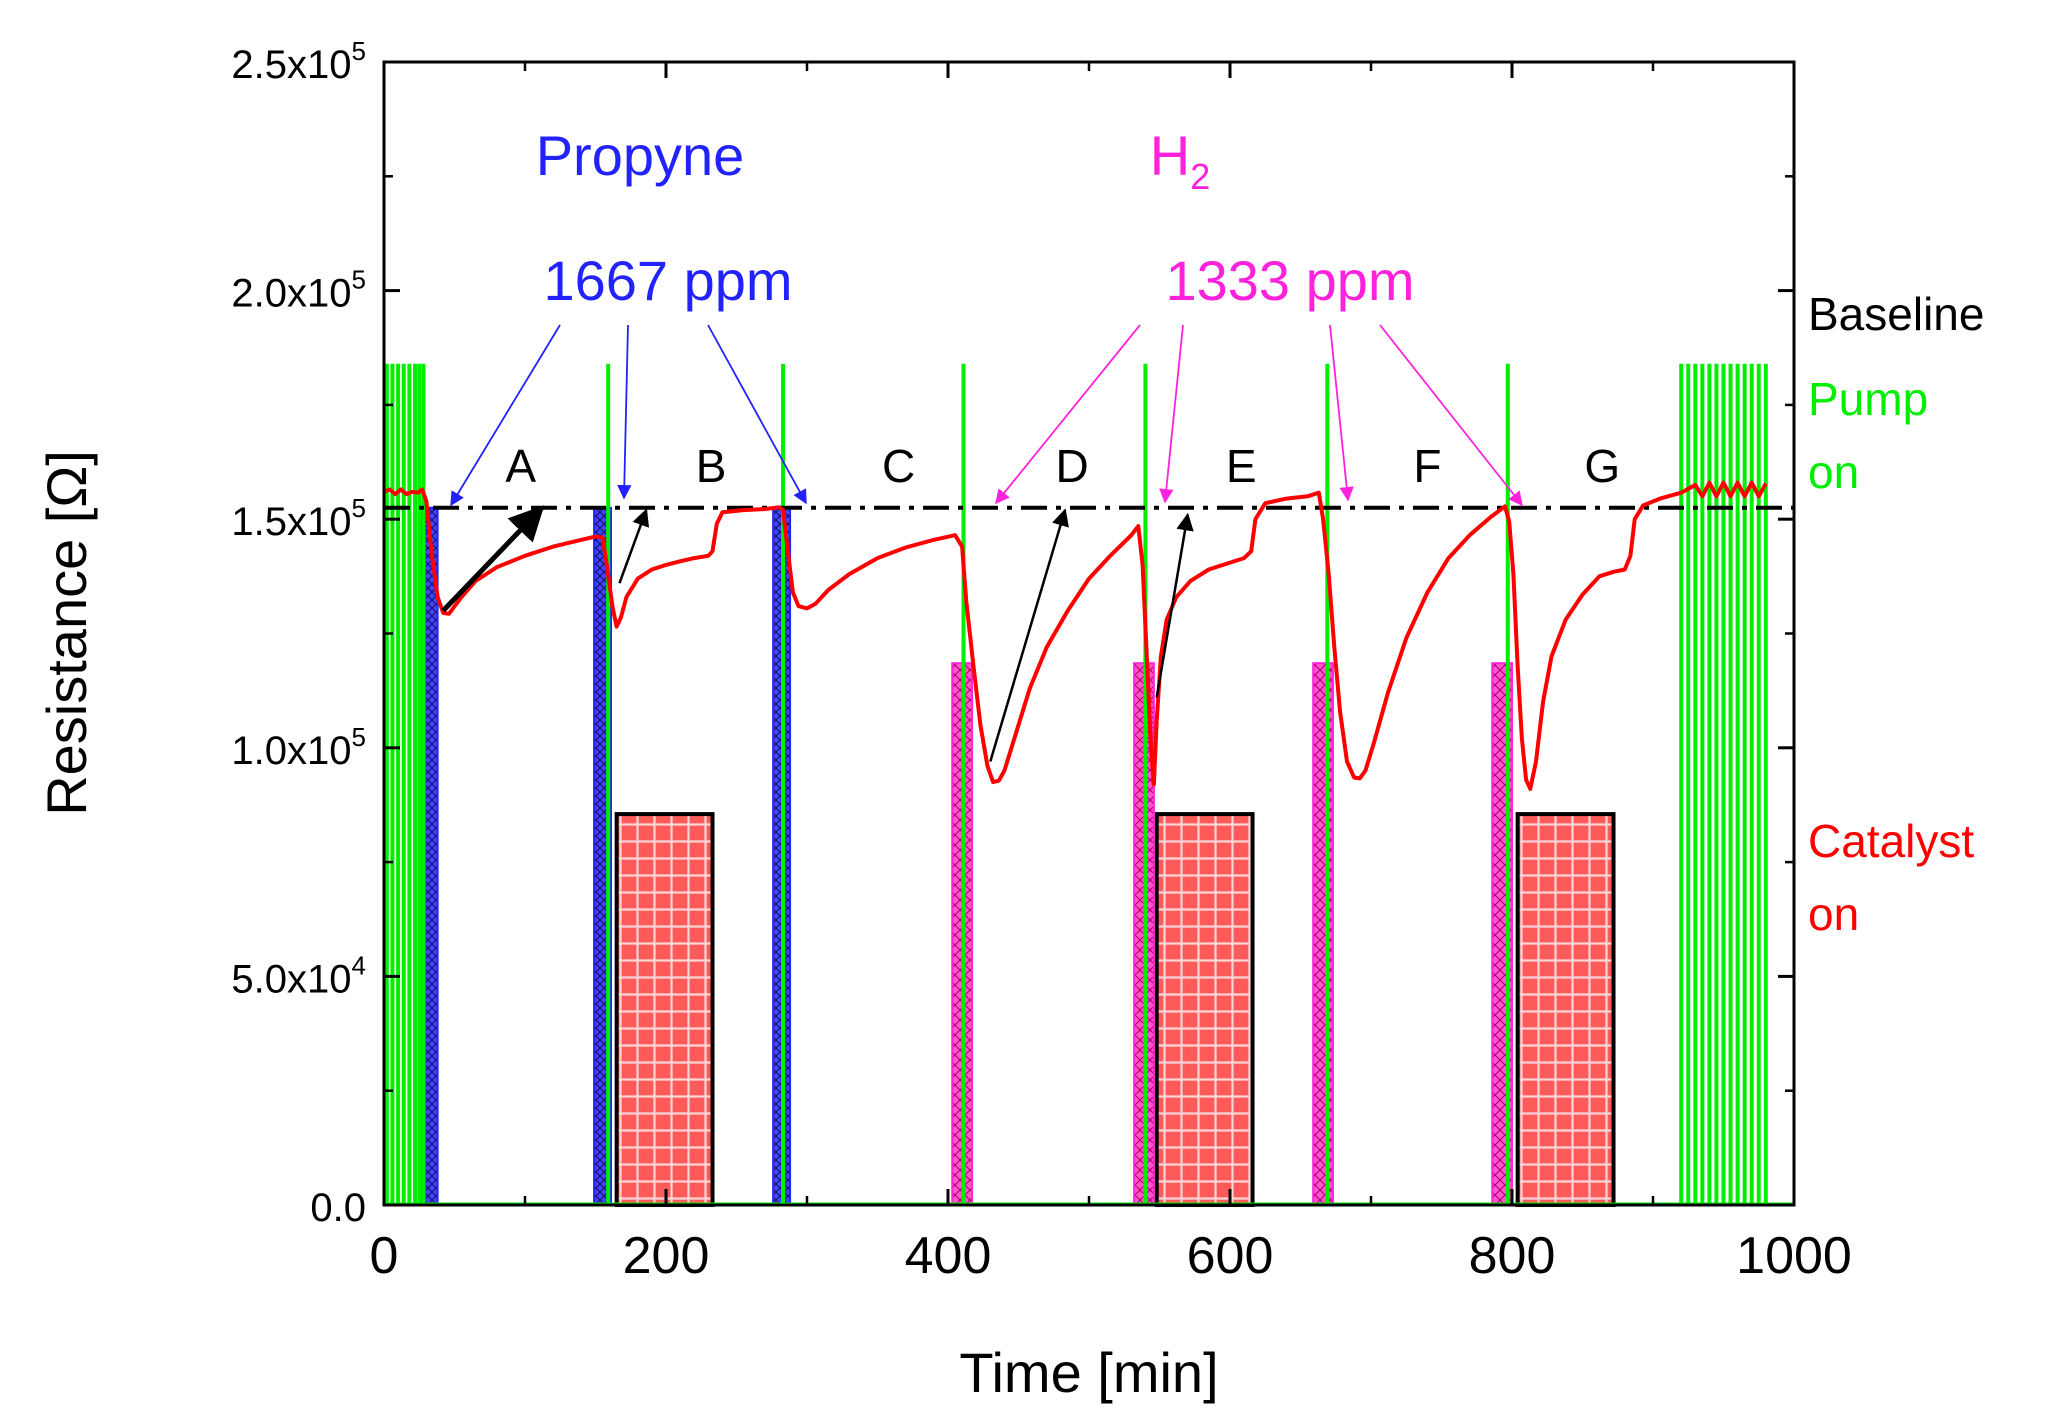 This screenshot has width=2051, height=1411. I want to click on x-tick-label: 1000, so click(1794, 1256).